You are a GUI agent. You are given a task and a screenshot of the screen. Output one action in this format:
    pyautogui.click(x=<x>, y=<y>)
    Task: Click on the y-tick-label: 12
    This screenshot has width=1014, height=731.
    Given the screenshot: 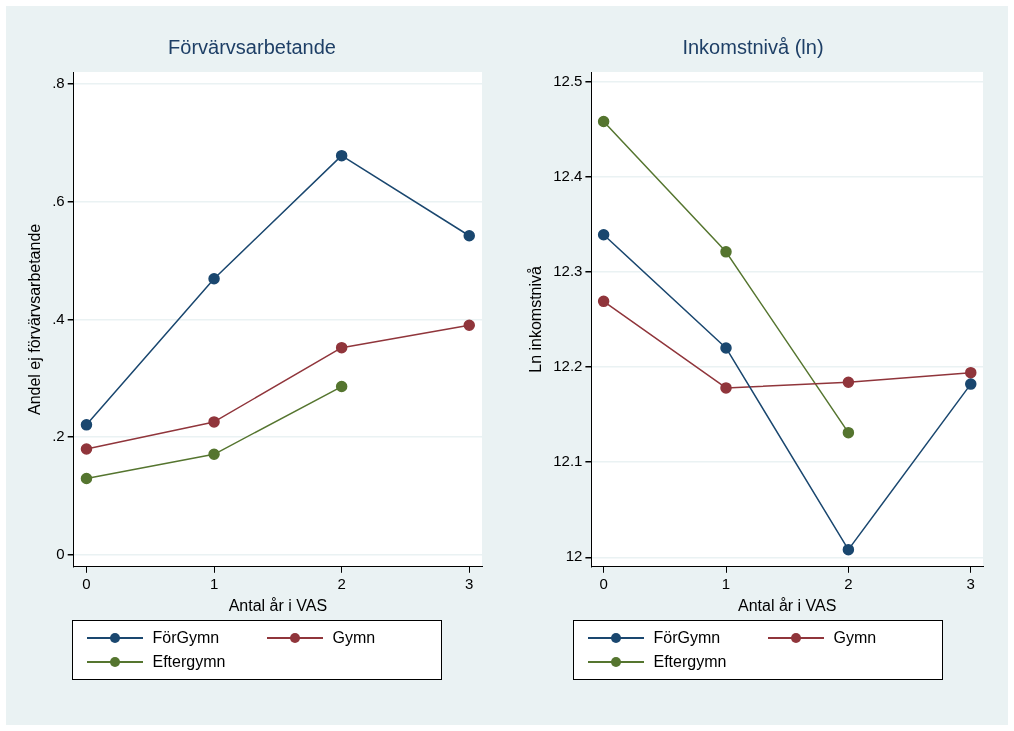 What is the action you would take?
    pyautogui.click(x=573, y=556)
    